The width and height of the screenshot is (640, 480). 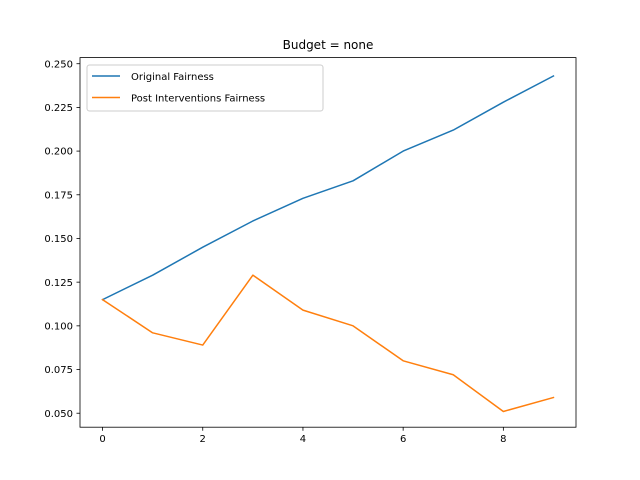 What do you see at coordinates (328, 45) in the screenshot?
I see `chart-title: Budget = none` at bounding box center [328, 45].